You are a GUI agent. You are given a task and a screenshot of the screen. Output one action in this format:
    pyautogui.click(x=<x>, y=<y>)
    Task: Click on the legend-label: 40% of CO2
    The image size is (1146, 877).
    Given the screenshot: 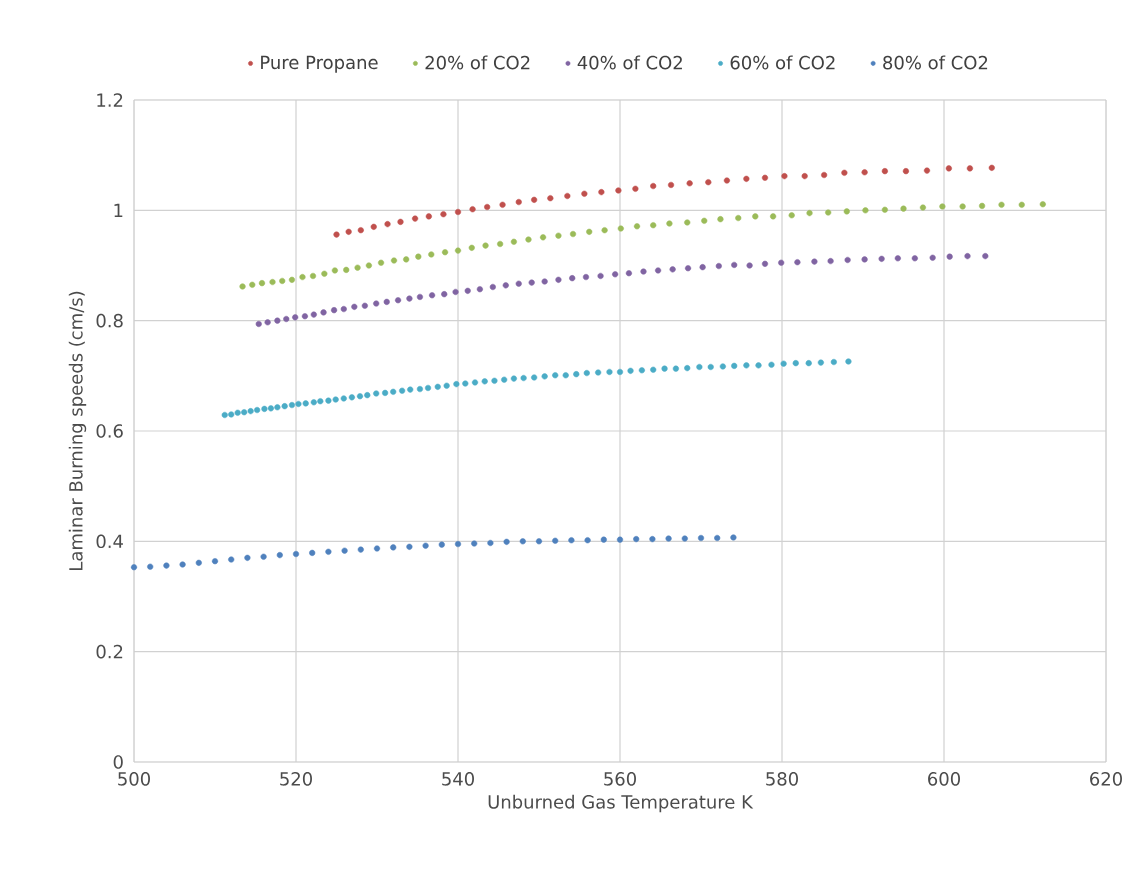 What is the action you would take?
    pyautogui.click(x=629, y=62)
    